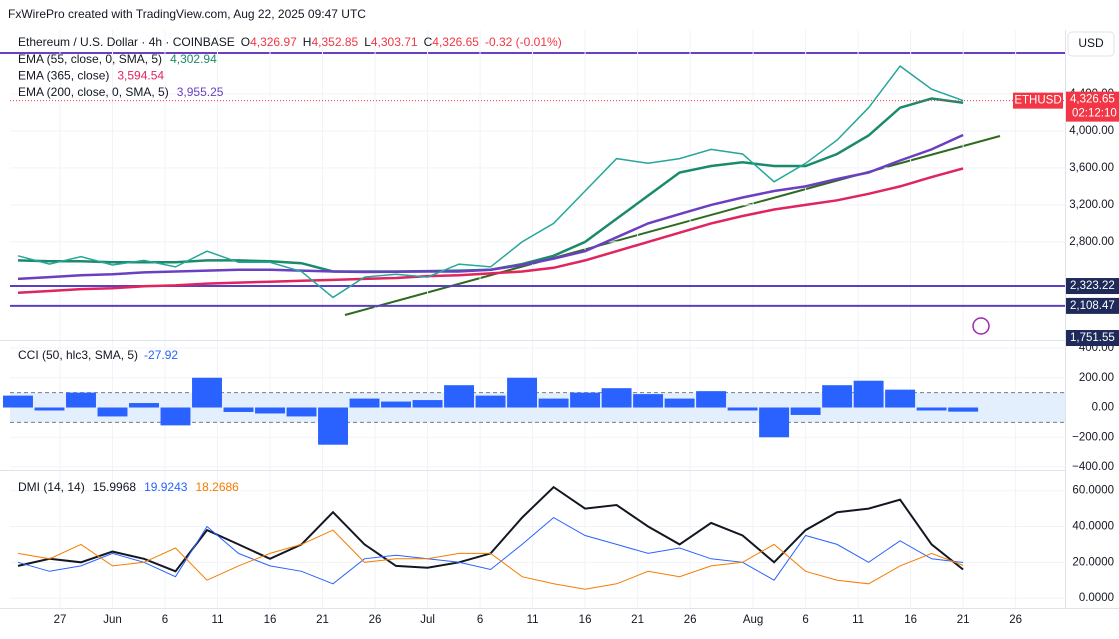  What do you see at coordinates (427, 620) in the screenshot?
I see `x-tick-label: Jul` at bounding box center [427, 620].